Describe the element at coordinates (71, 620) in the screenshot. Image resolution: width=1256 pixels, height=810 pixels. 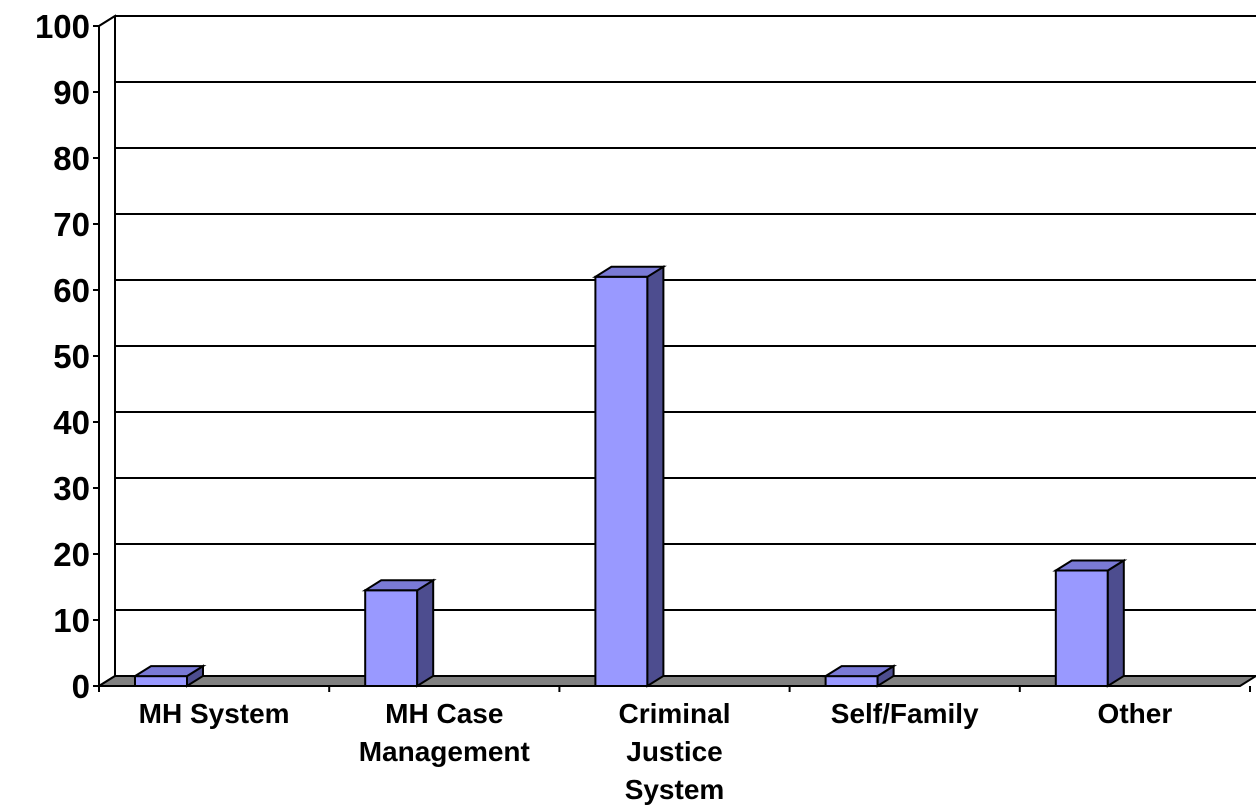
I see `y-tick-label: 10` at that location.